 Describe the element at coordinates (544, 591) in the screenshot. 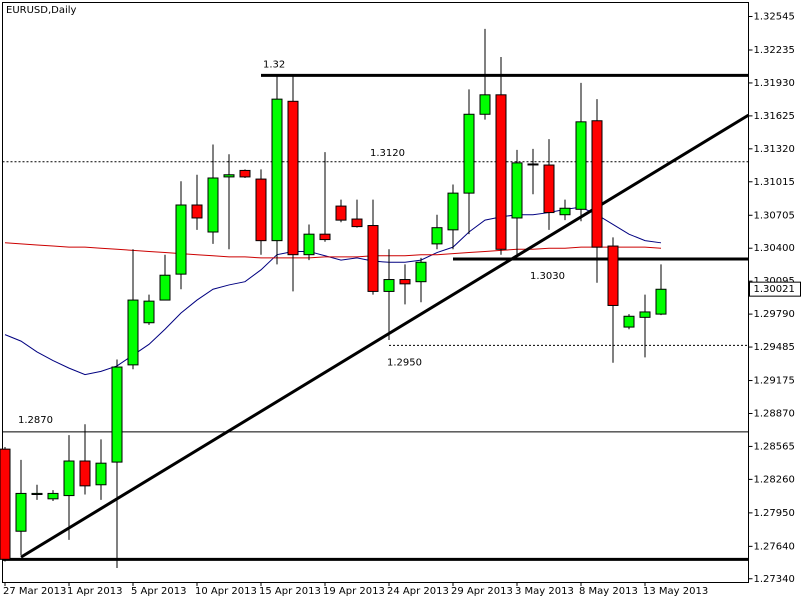

I see `x-tick-label: 3 May 2013` at that location.